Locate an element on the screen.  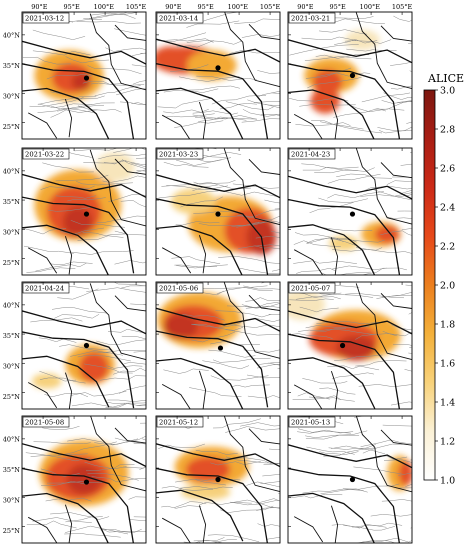
panel-date-label: 2021-05-12 is located at coordinates (180, 422).